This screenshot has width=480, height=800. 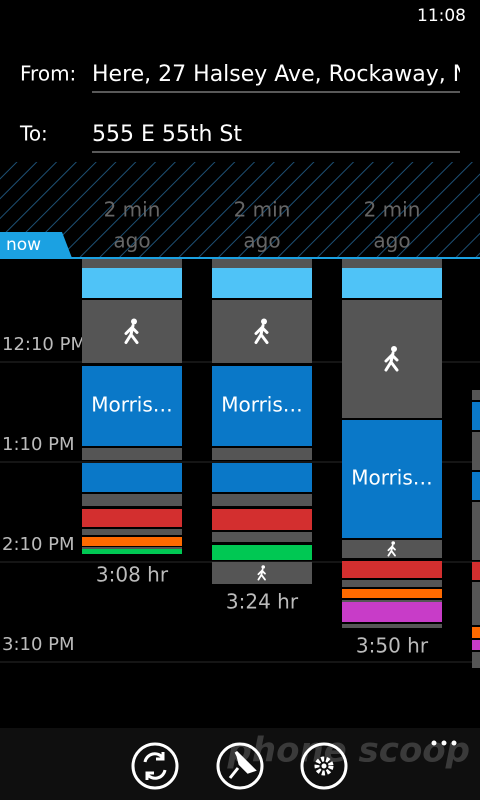 I want to click on now-tag, so click(x=36, y=245).